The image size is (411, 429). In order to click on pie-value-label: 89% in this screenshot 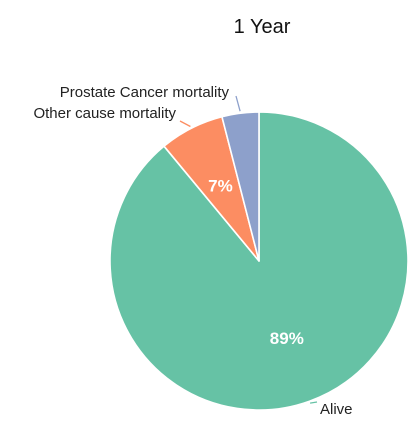, I will do `click(287, 338)`.